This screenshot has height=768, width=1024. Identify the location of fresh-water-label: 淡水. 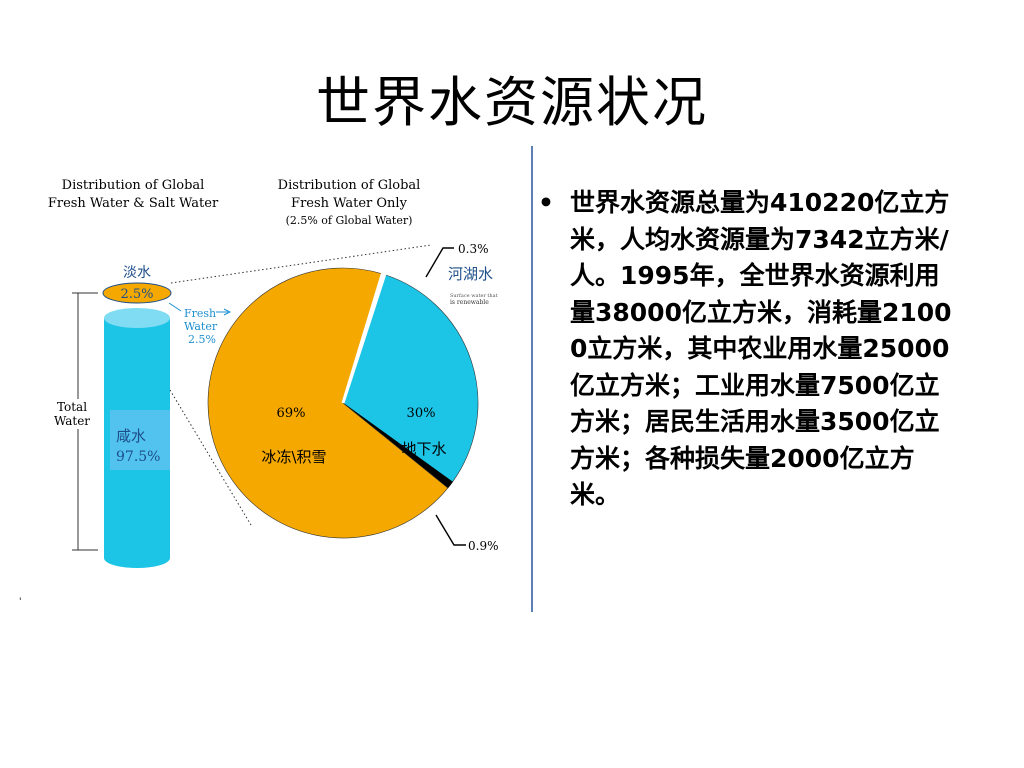
(137, 273).